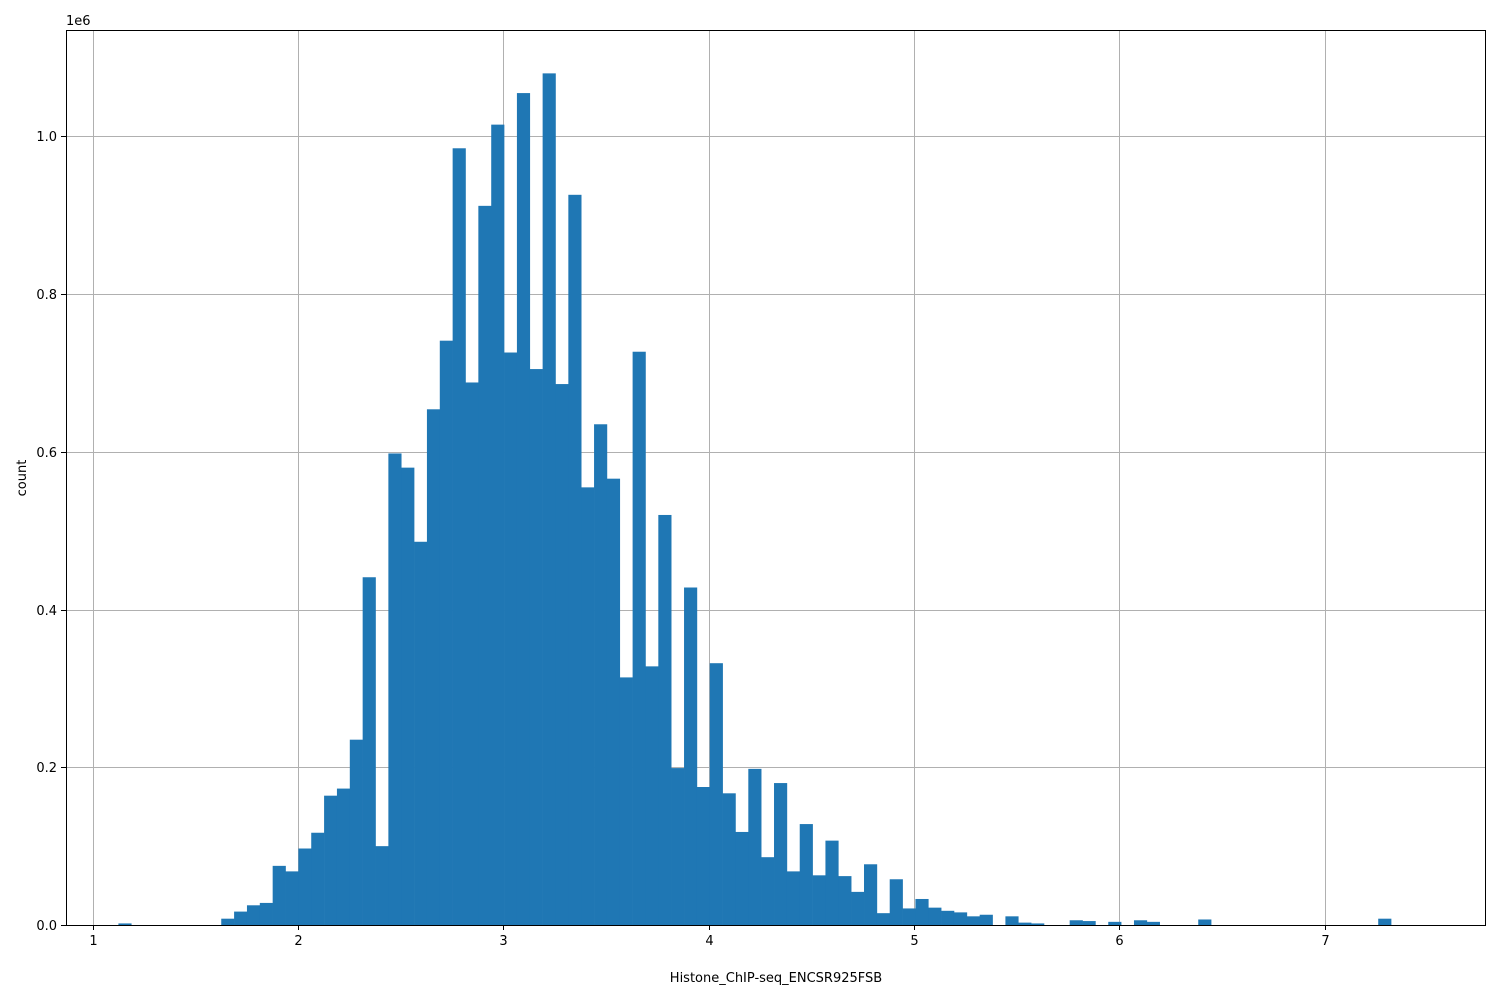  What do you see at coordinates (46, 768) in the screenshot?
I see `y-tick-label: 0.2` at bounding box center [46, 768].